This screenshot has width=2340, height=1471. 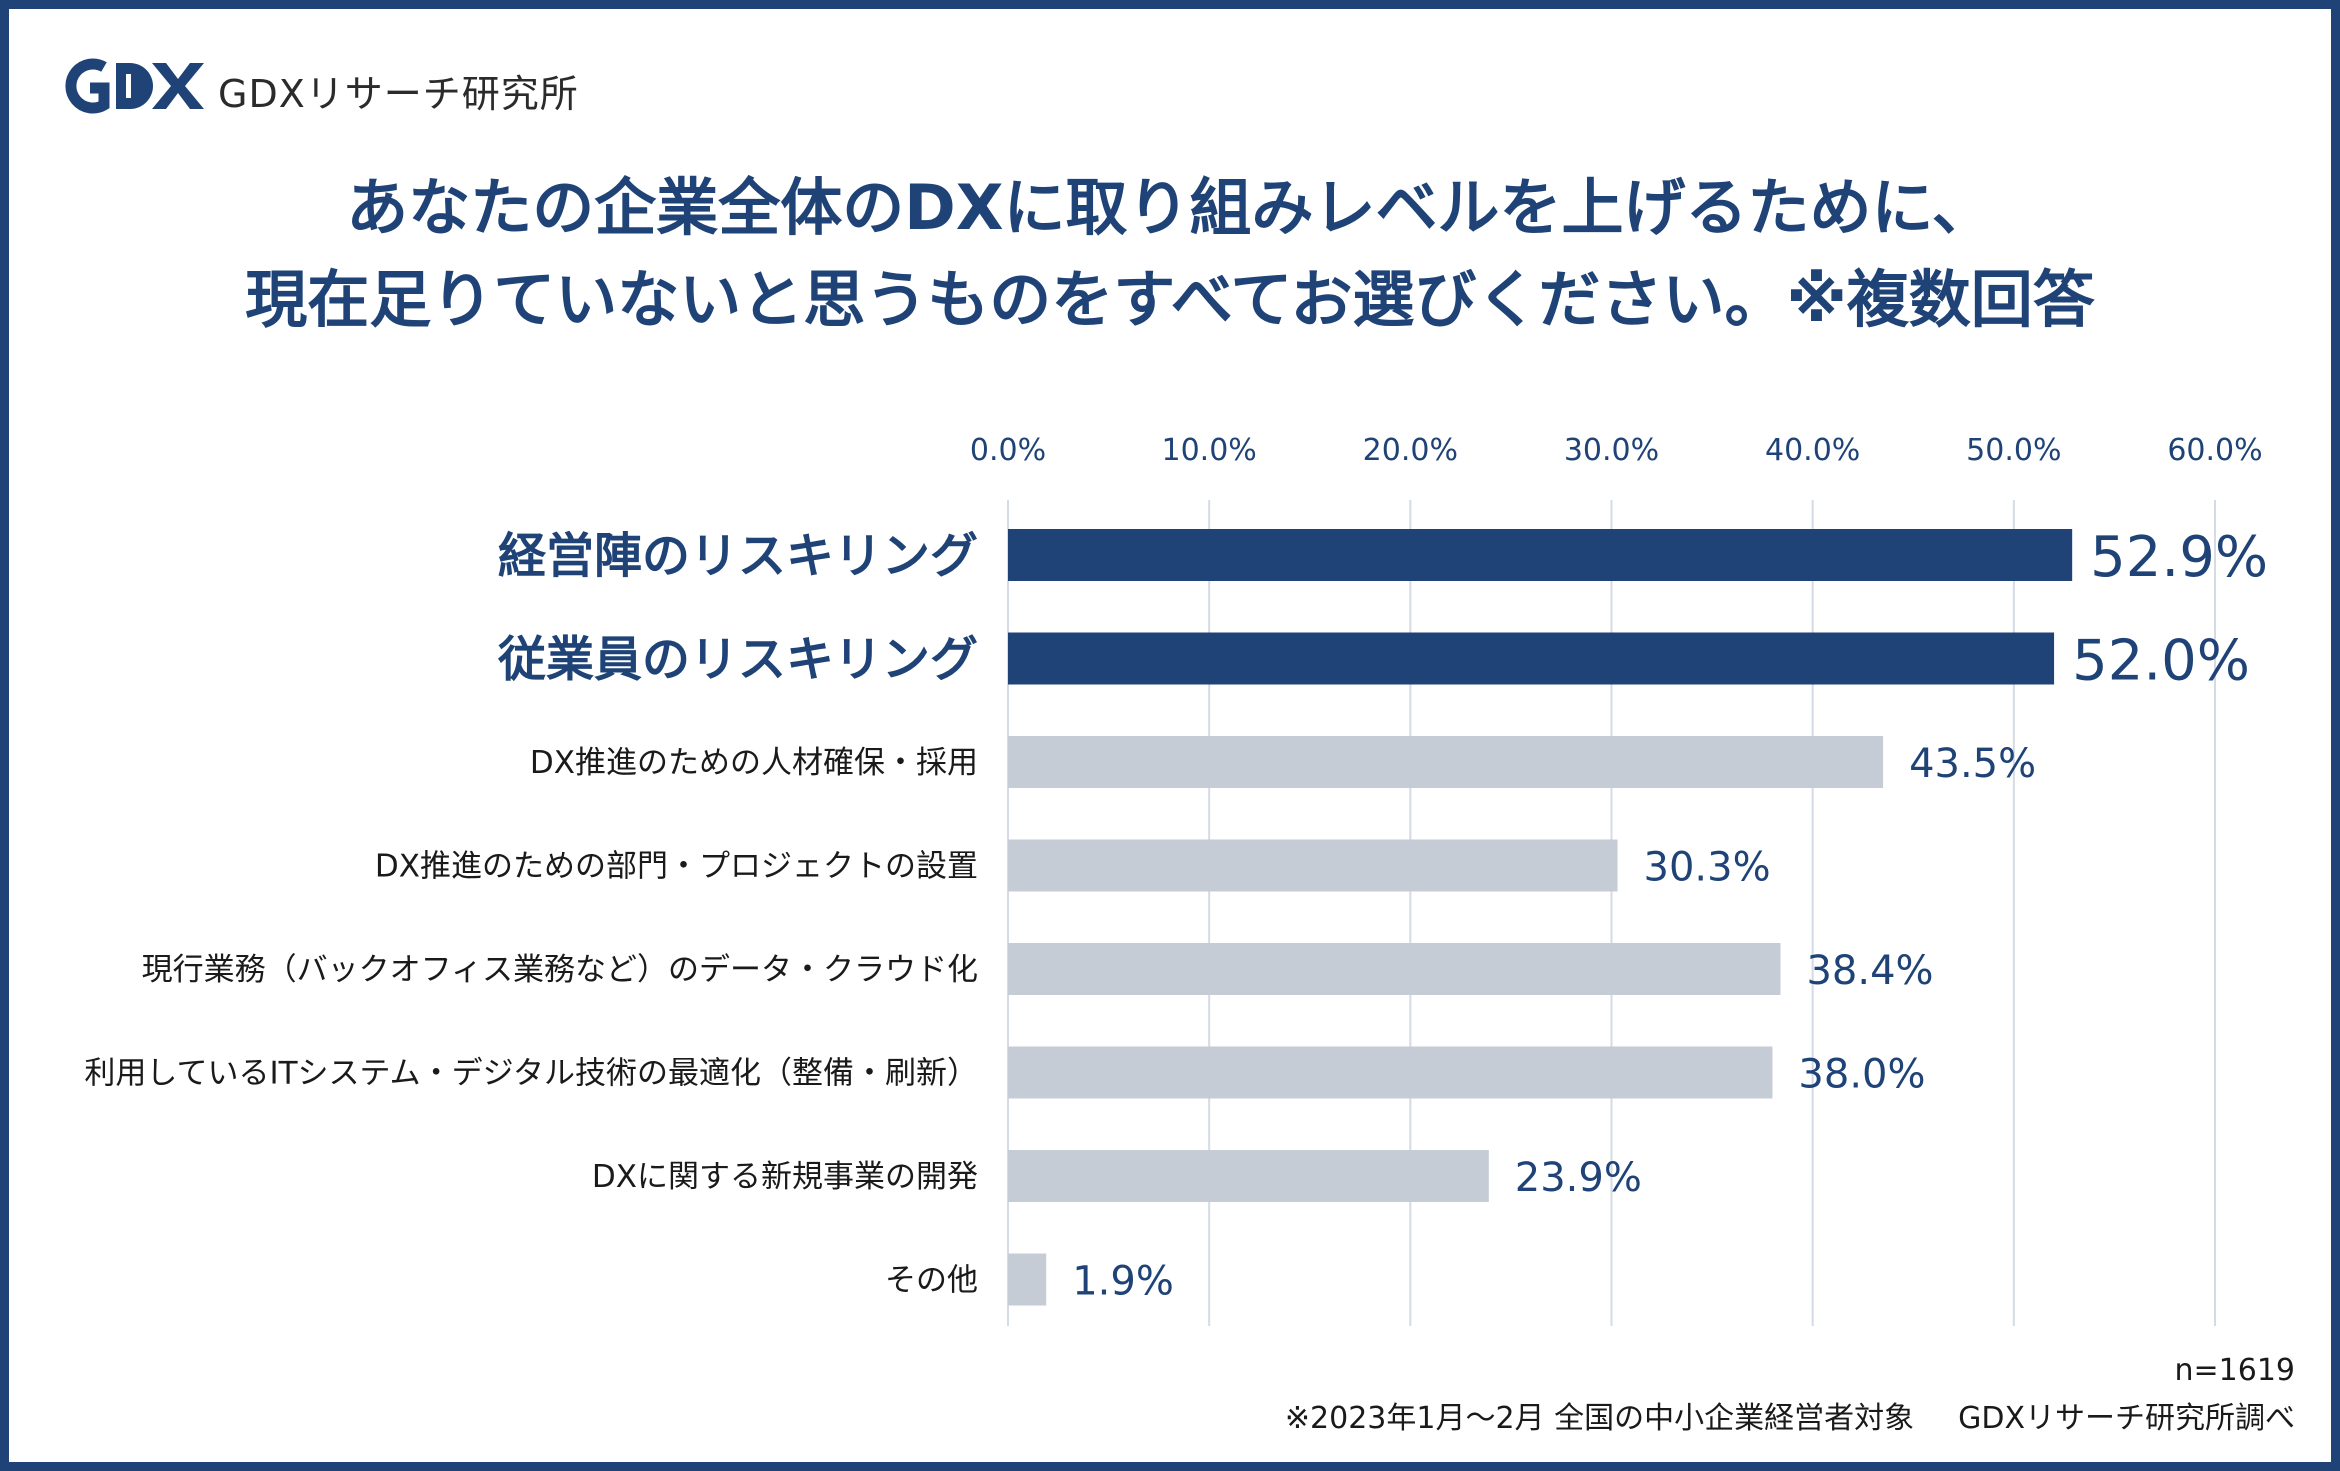 I want to click on x-tick-label: 60.0%, so click(x=2214, y=450).